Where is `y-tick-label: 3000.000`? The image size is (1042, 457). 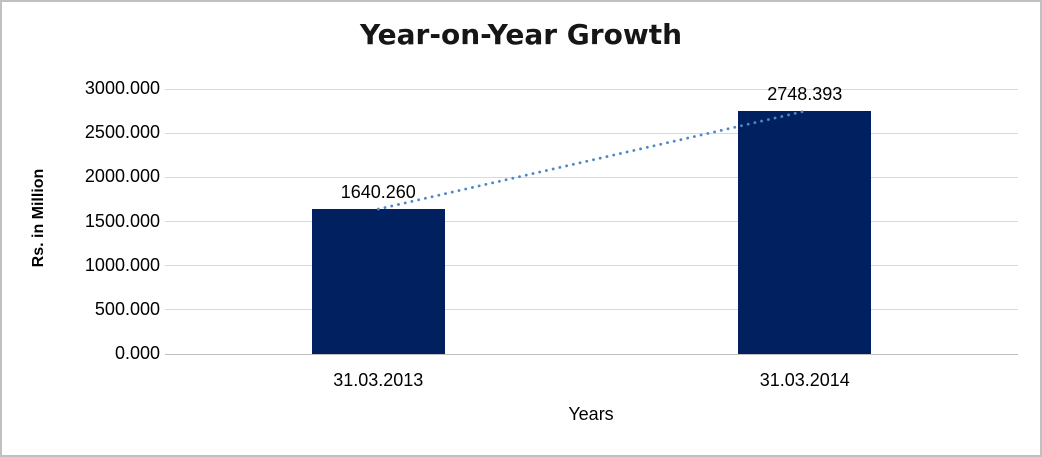 y-tick-label: 3000.000 is located at coordinates (122, 88).